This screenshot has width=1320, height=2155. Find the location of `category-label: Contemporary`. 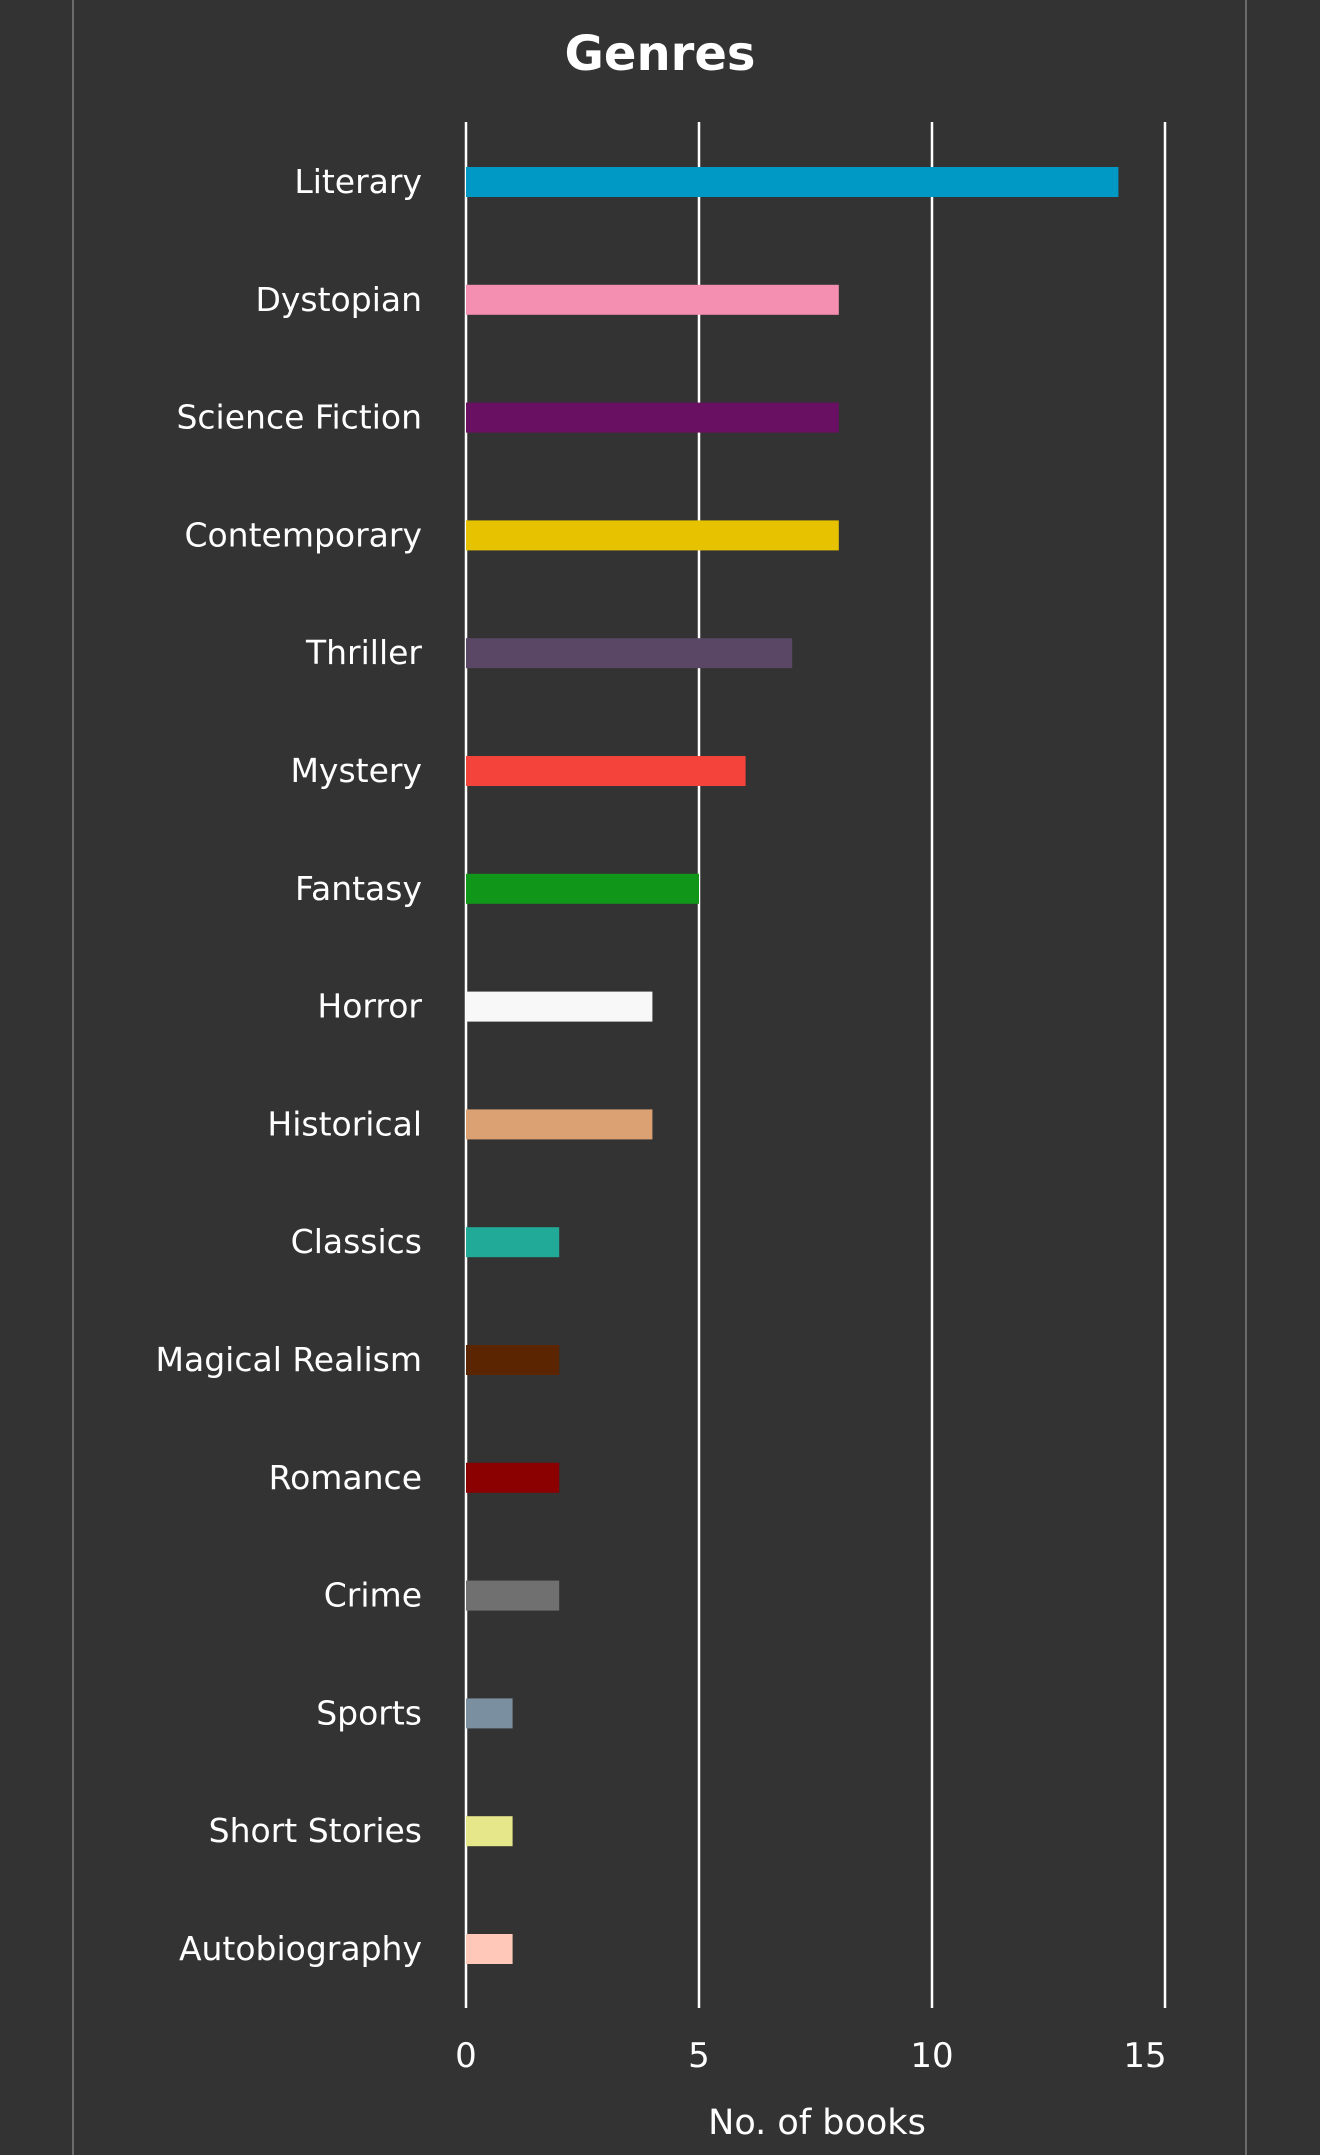

category-label: Contemporary is located at coordinates (303, 534).